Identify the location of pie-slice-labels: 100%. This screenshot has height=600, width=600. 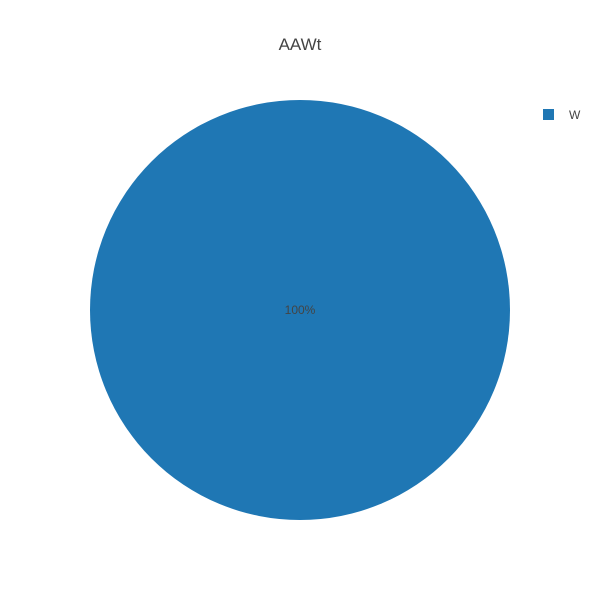
(300, 310).